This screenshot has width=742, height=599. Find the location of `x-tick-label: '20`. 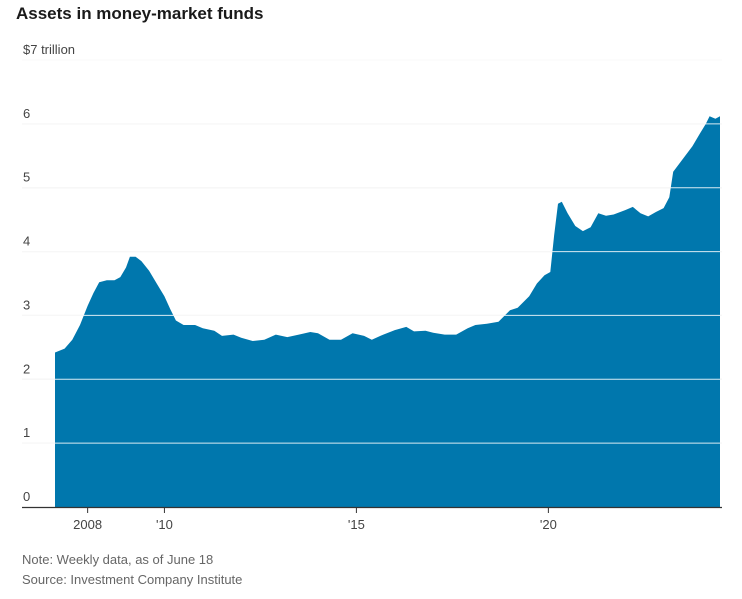

x-tick-label: '20 is located at coordinates (548, 524).